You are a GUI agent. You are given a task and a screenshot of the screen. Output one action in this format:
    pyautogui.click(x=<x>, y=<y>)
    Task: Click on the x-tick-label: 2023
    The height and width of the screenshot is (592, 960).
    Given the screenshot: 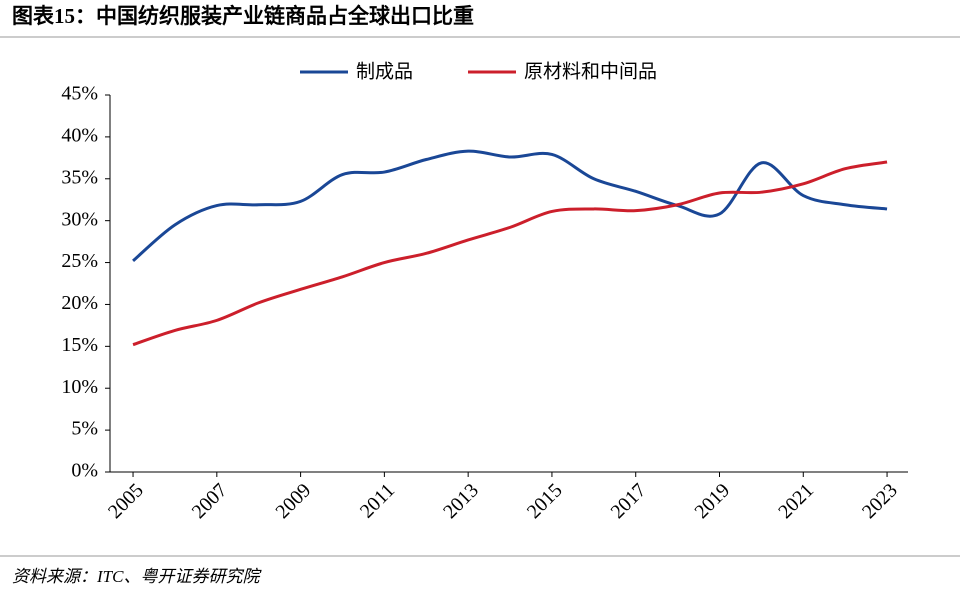 What is the action you would take?
    pyautogui.click(x=880, y=501)
    